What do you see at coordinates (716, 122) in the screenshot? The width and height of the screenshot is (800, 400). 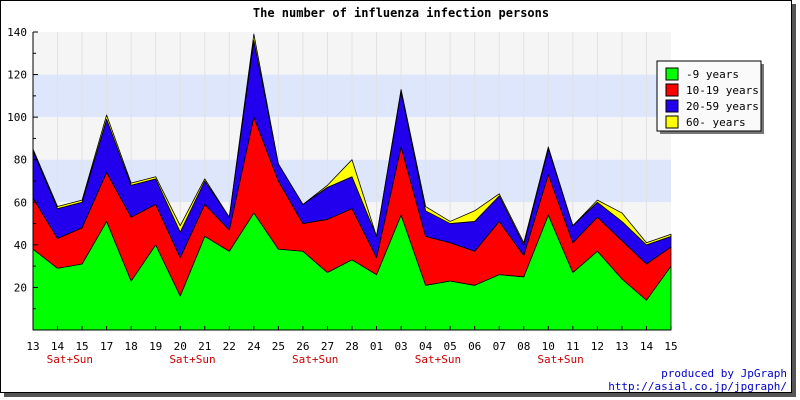 I see `legend-label: 60- years` at bounding box center [716, 122].